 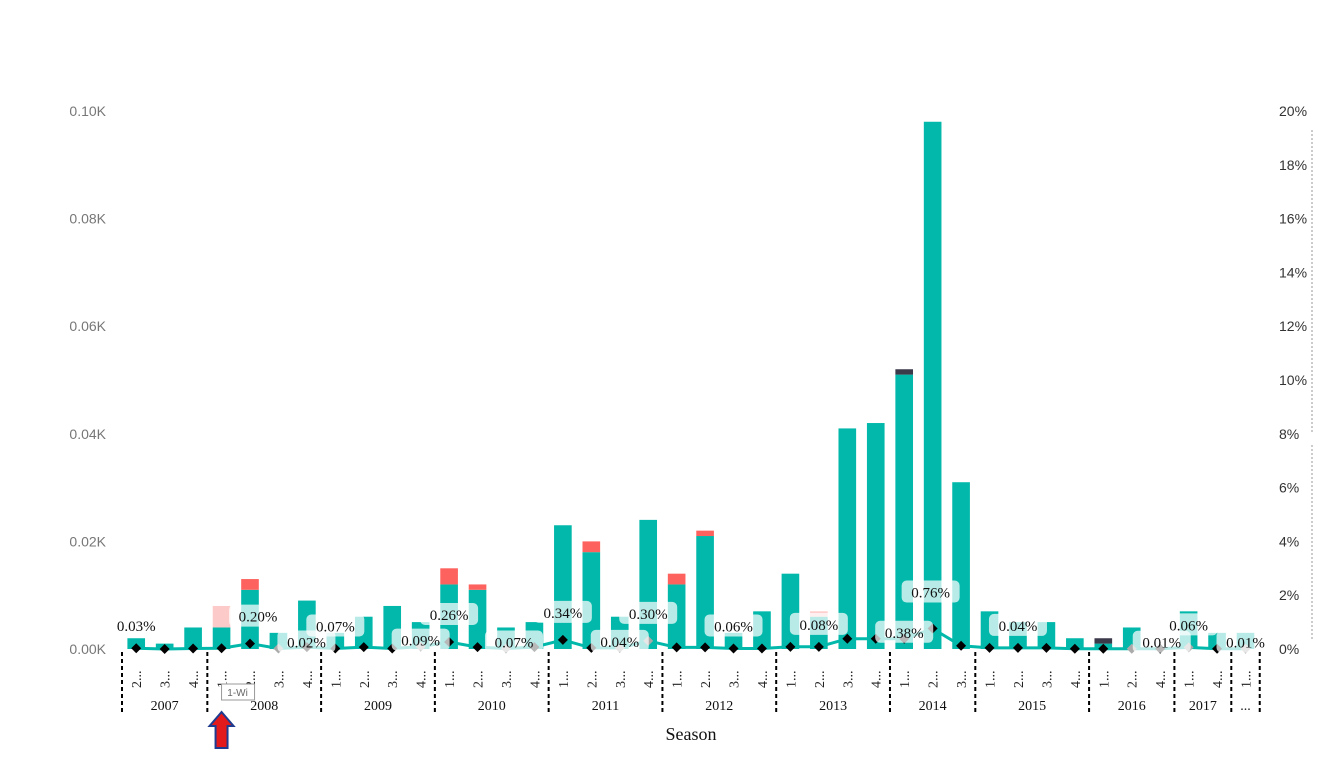 I want to click on y2-tick-label: 0%, so click(x=1289, y=649).